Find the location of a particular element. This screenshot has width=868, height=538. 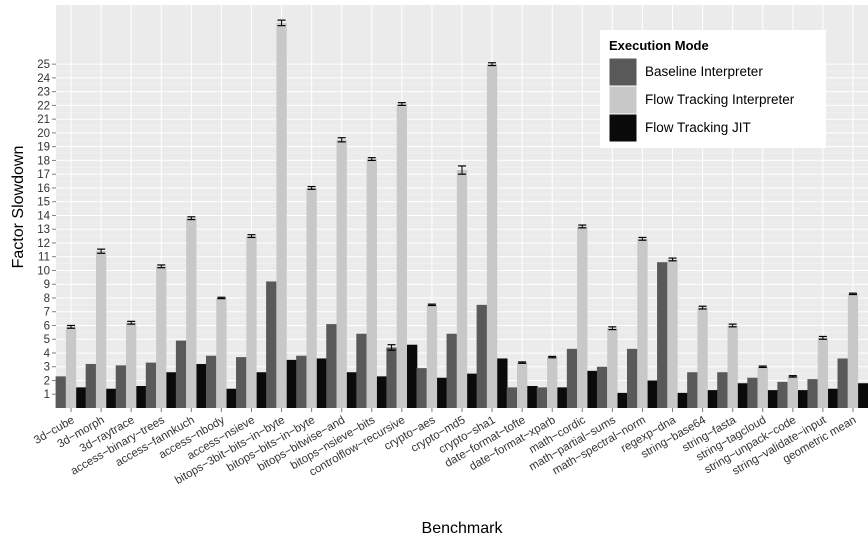

legend-title: Execution Mode is located at coordinates (659, 45).